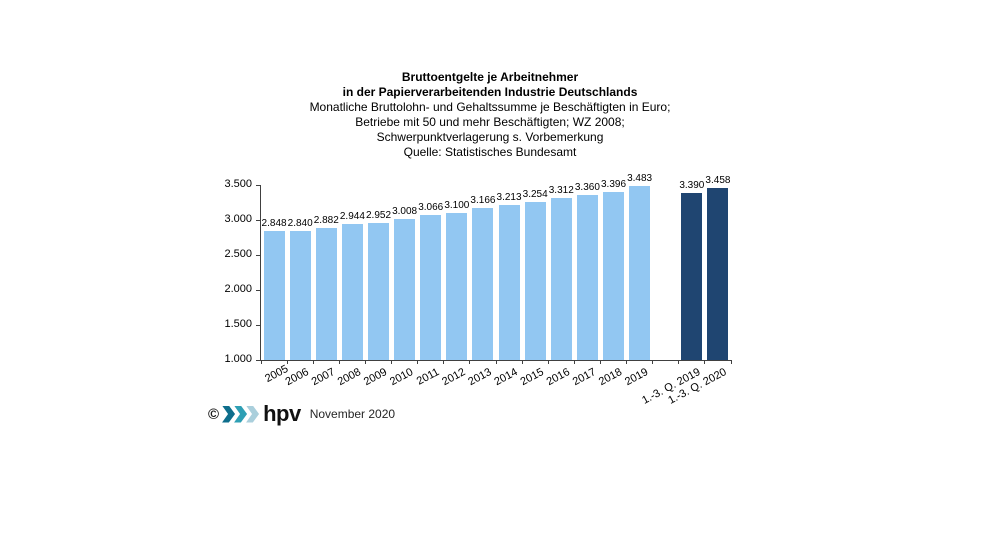 This screenshot has height=552, width=982. Describe the element at coordinates (640, 273) in the screenshot. I see `bar-2019` at that location.